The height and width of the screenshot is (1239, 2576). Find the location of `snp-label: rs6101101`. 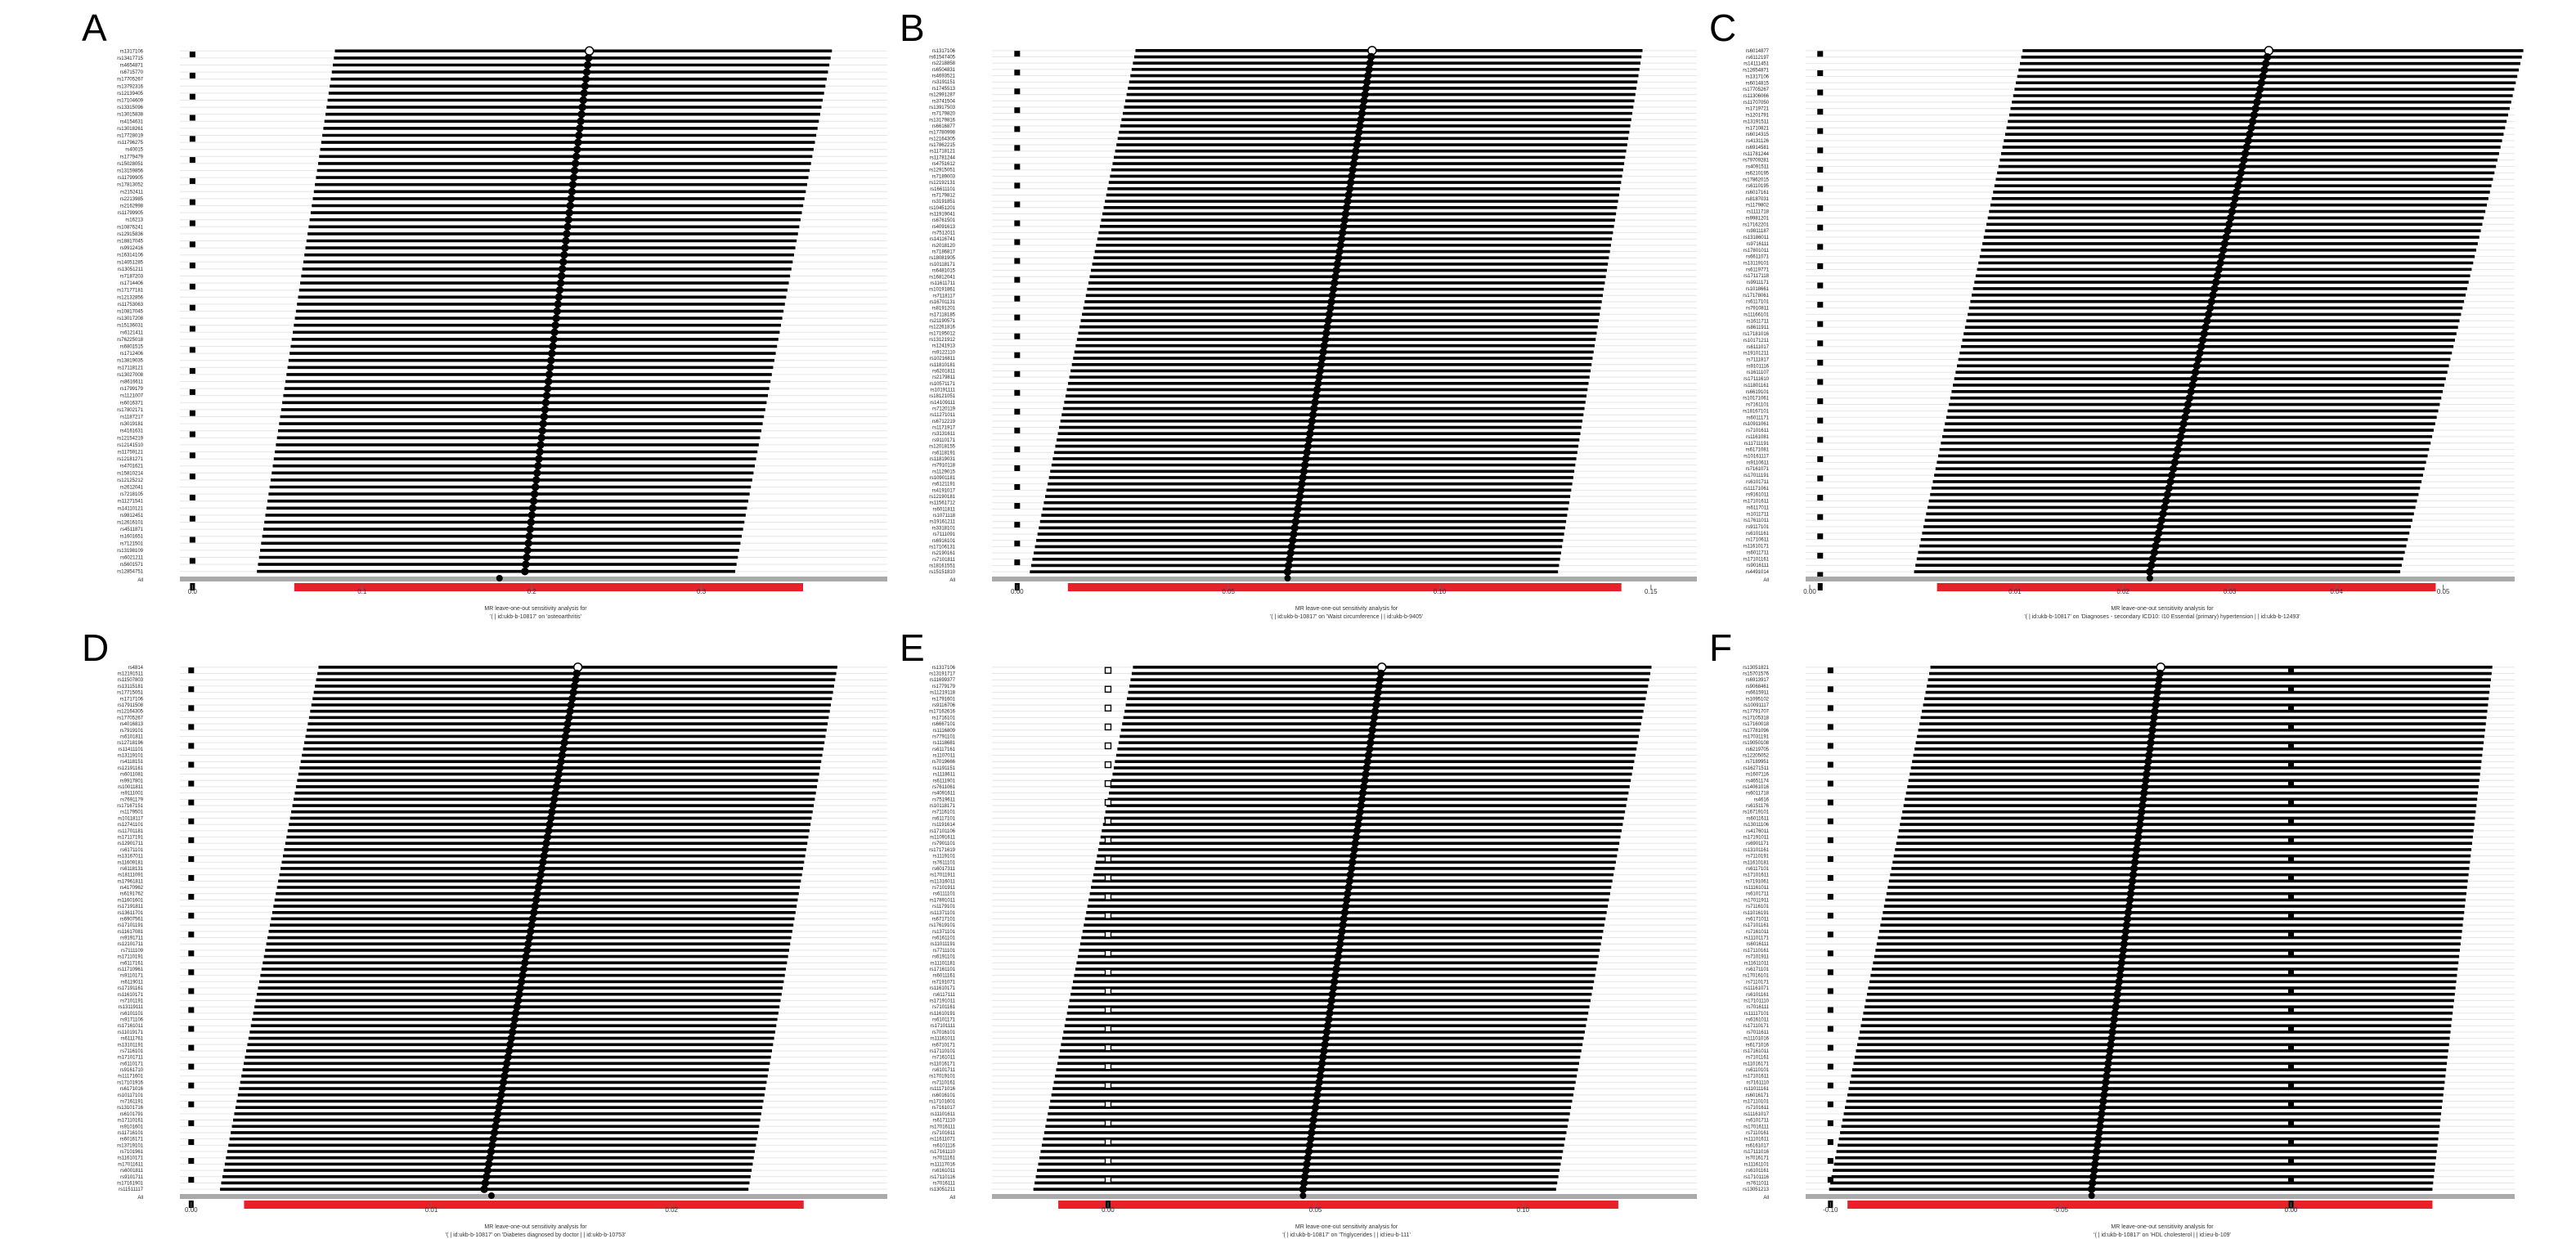

snp-label: rs6101101 is located at coordinates (132, 1014).